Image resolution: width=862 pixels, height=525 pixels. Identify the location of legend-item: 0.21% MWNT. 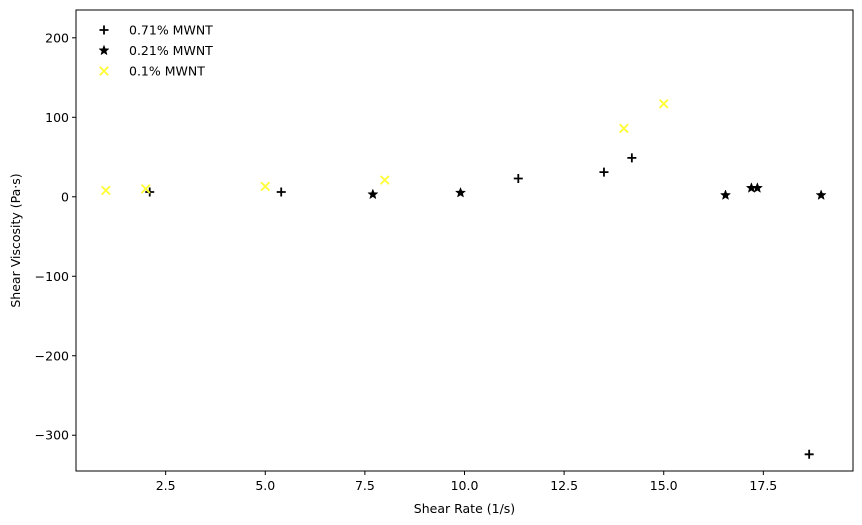
(155, 50).